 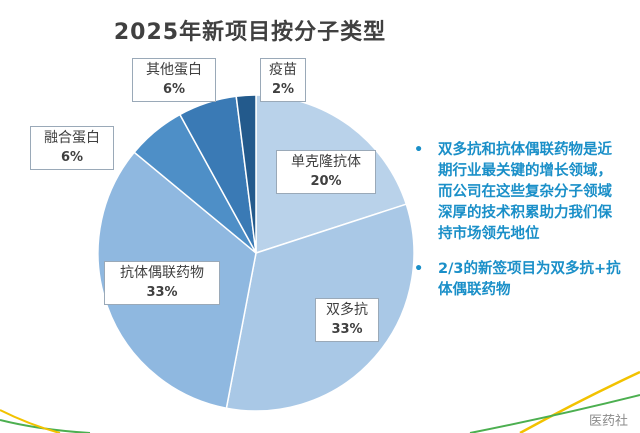 What do you see at coordinates (347, 310) in the screenshot?
I see `slice-label-bispecific: 双多抗` at bounding box center [347, 310].